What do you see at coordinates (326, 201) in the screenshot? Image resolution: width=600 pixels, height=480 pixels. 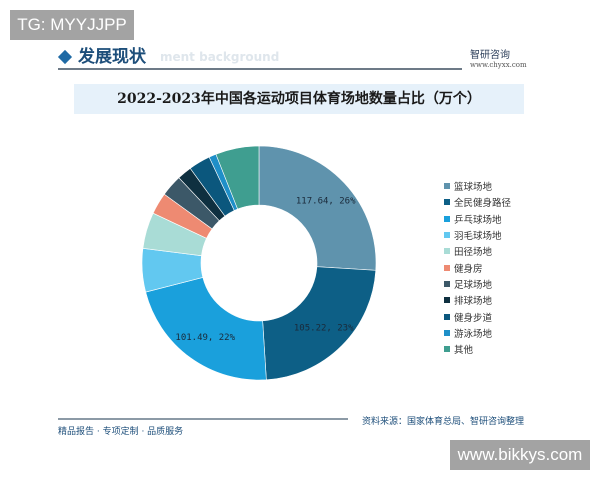 I see `data-label: 117.64, 26%` at bounding box center [326, 201].